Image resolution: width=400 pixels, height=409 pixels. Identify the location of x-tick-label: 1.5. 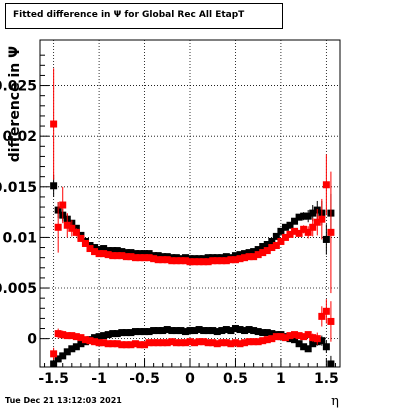
(326, 379).